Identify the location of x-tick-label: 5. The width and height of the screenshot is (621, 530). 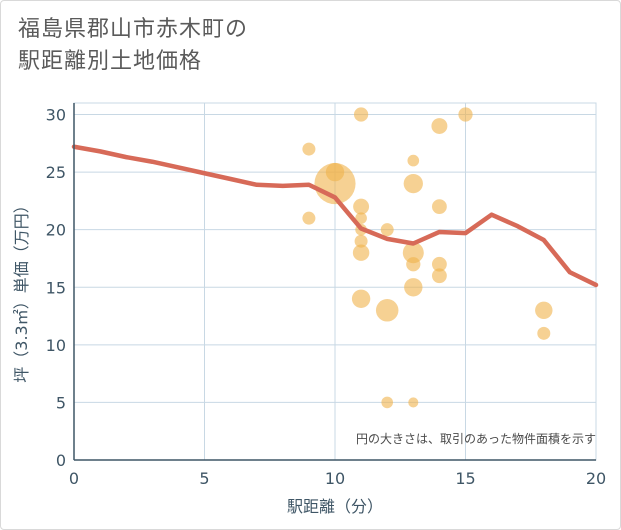
(204, 478).